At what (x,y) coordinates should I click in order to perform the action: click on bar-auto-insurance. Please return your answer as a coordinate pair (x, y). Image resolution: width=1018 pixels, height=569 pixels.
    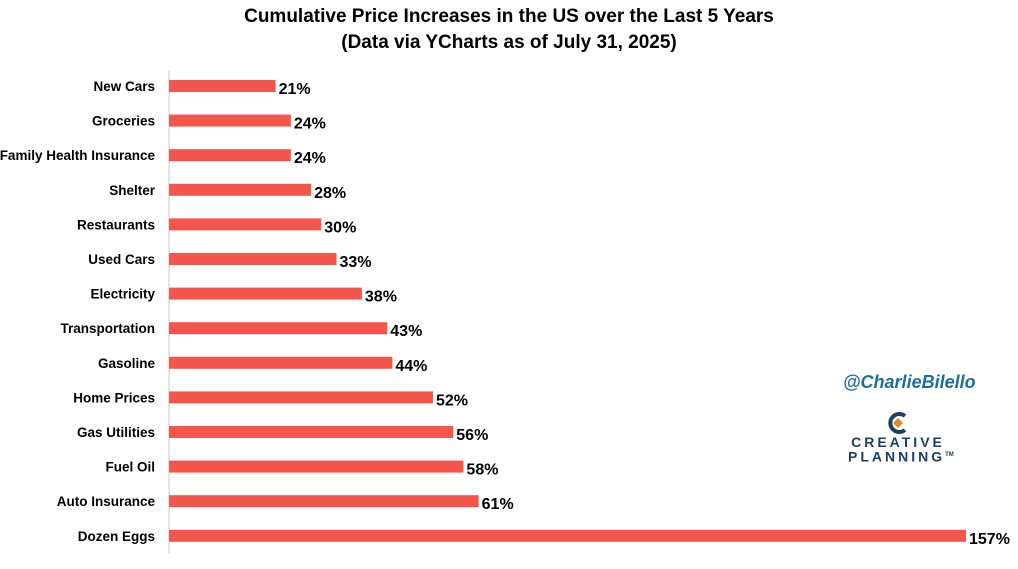
    Looking at the image, I should click on (324, 501).